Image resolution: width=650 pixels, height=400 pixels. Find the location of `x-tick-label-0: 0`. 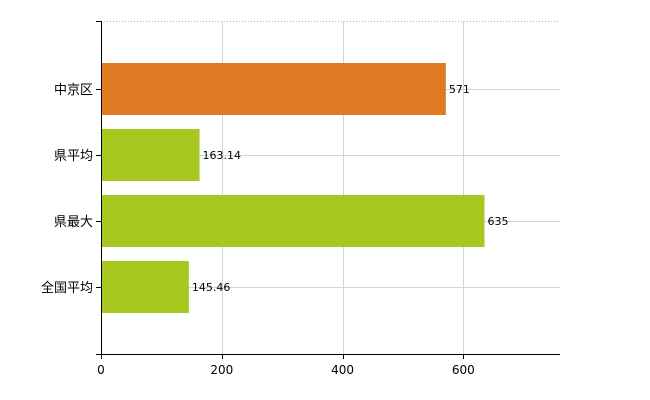

x-tick-label-0: 0 is located at coordinates (101, 370).